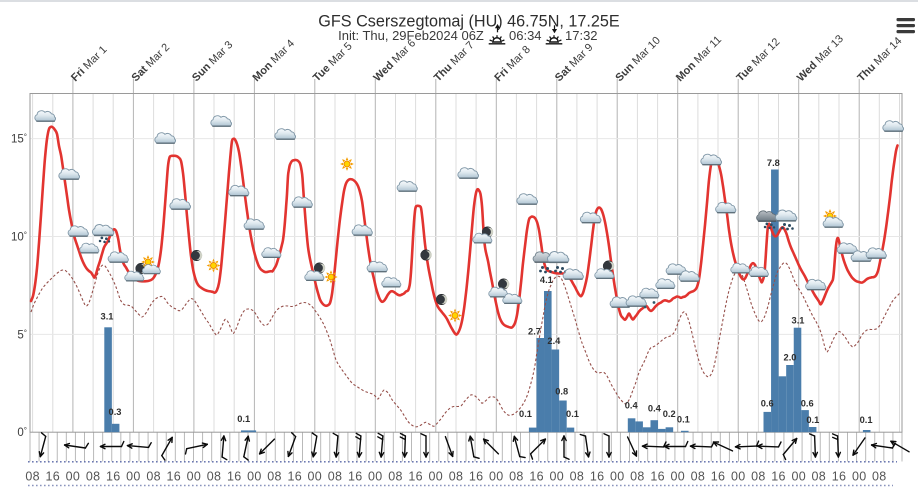  What do you see at coordinates (790, 357) in the screenshot?
I see `svg-text: 2.0` at bounding box center [790, 357].